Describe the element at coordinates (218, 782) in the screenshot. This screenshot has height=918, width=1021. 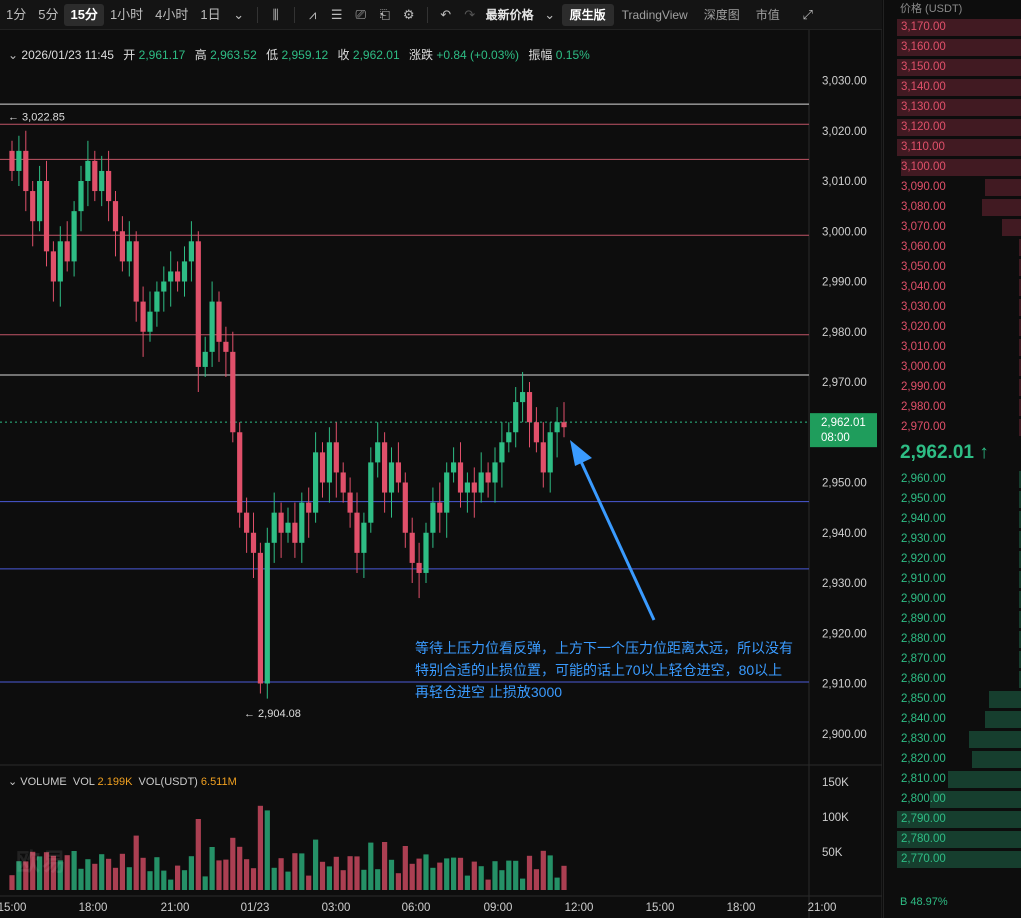
I see `vol-usdt-value: 6.511M` at that location.